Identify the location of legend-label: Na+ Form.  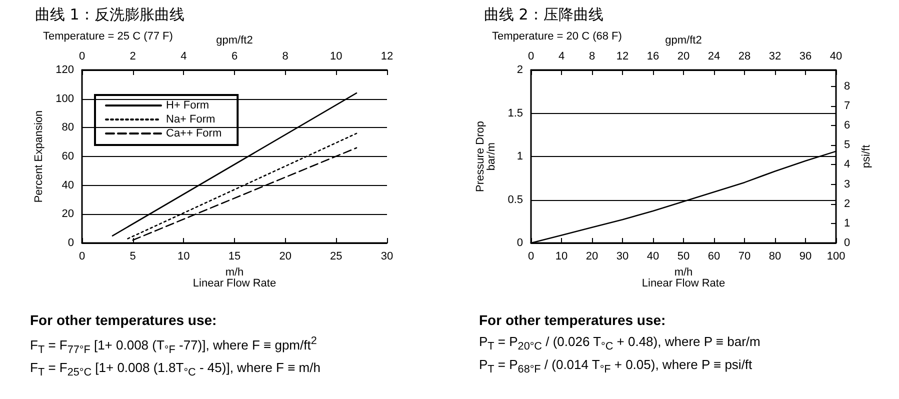
(191, 120).